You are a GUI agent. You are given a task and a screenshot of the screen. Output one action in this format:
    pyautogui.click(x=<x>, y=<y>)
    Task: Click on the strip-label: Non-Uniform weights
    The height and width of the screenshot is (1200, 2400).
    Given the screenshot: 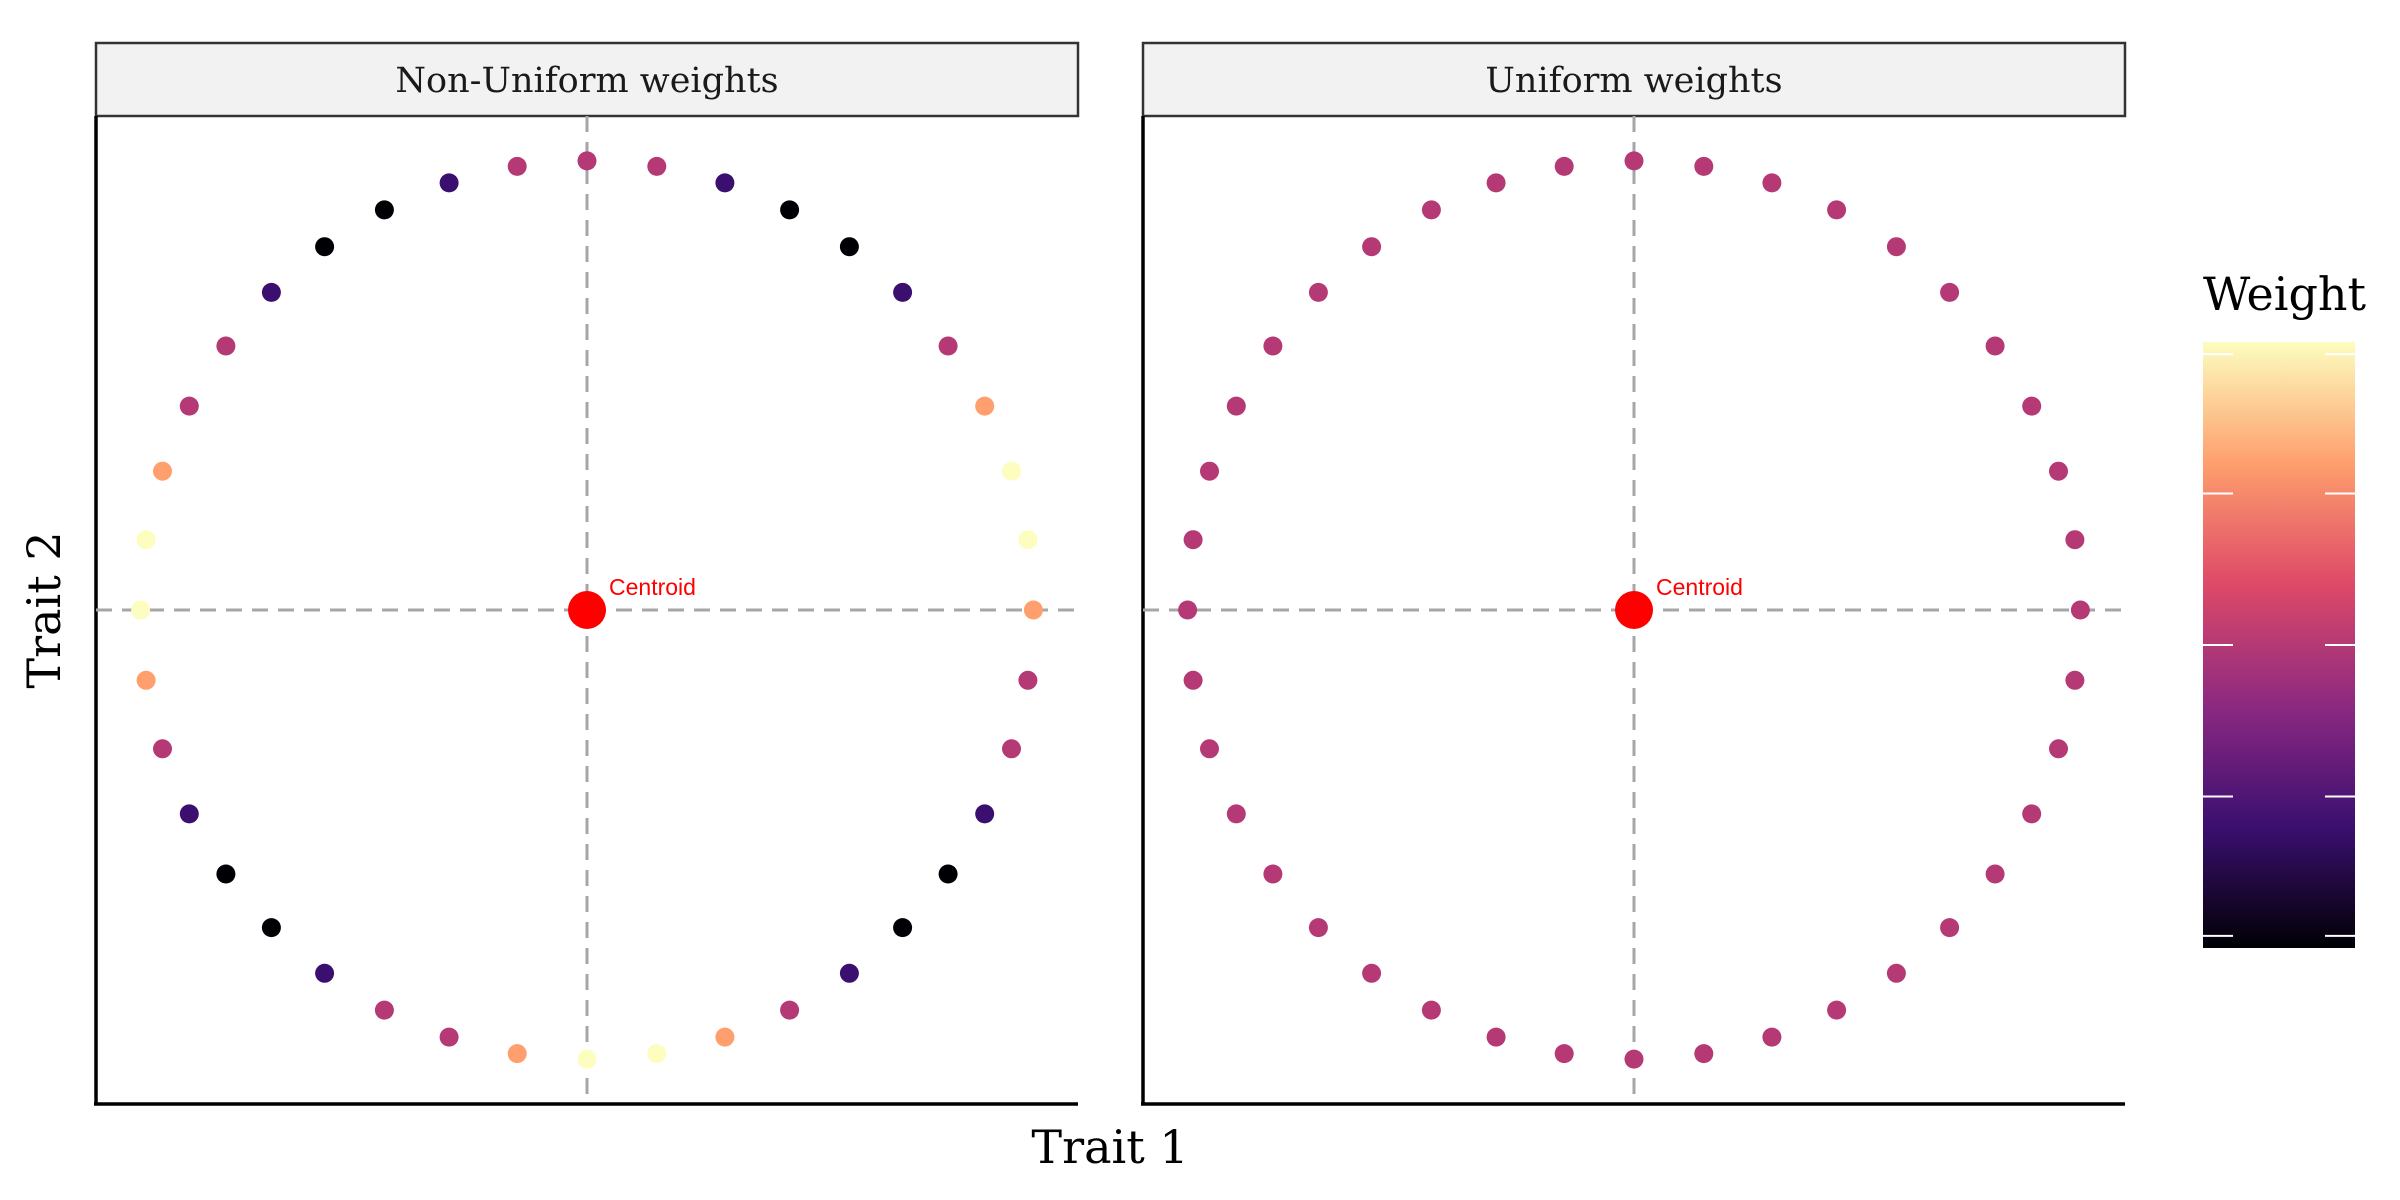 What is the action you would take?
    pyautogui.click(x=586, y=81)
    